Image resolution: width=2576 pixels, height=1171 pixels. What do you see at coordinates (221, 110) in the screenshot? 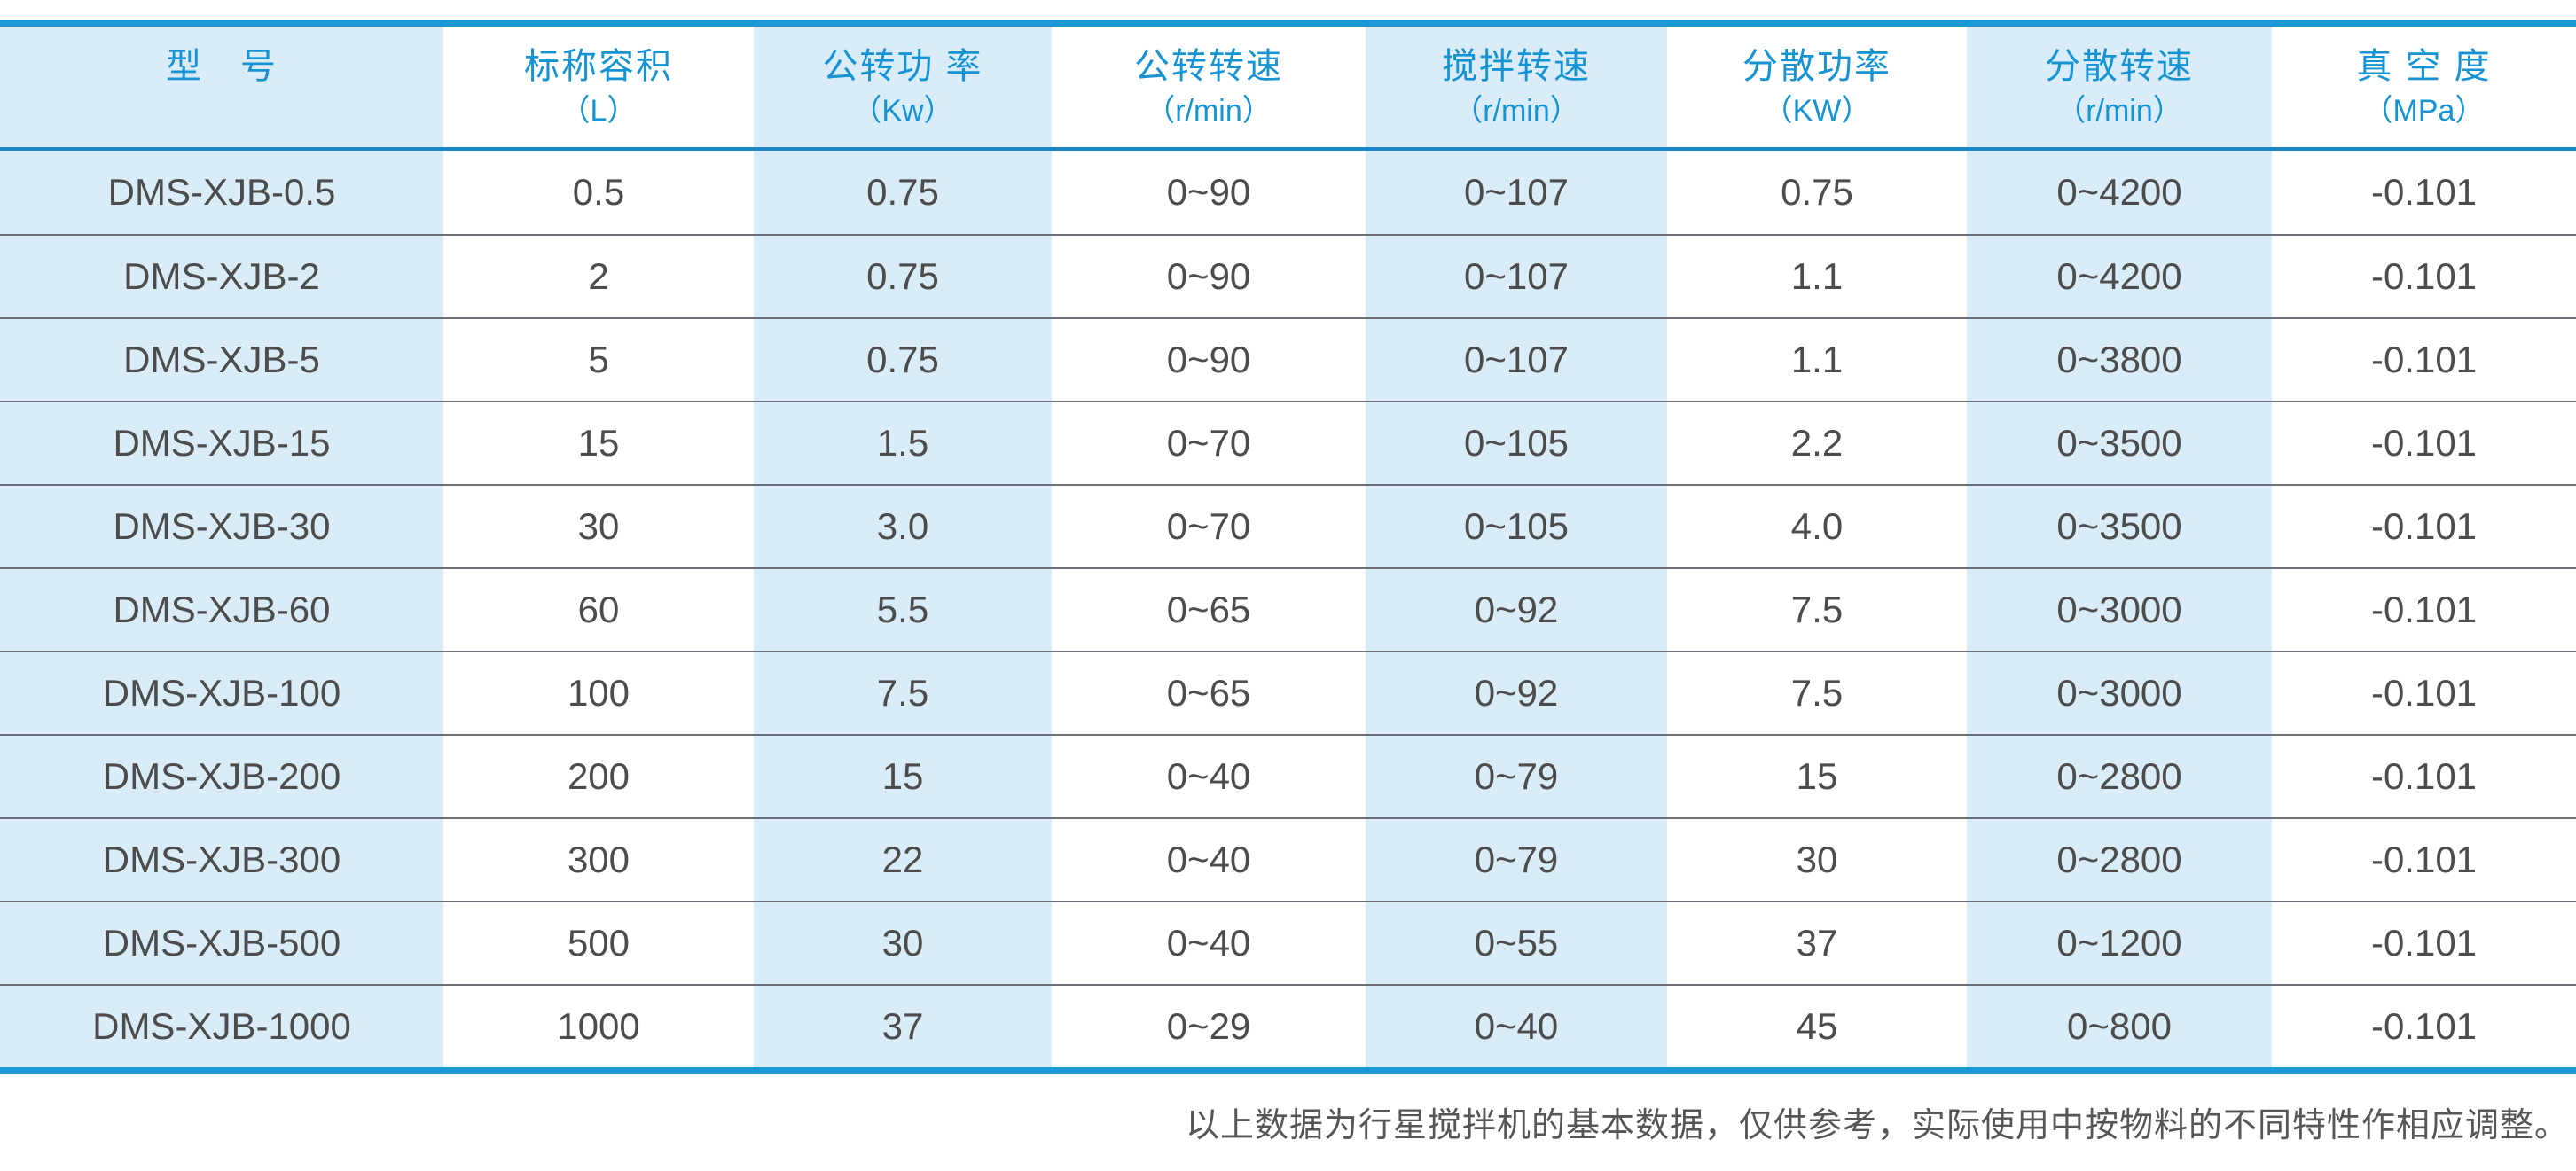
I see `col-header-unit` at bounding box center [221, 110].